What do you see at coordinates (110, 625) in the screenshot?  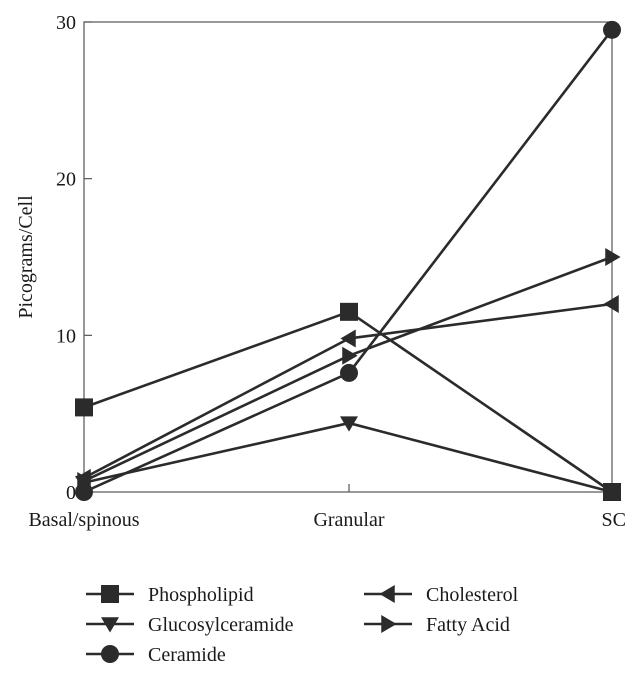 I see `legend-marker-triangle-down` at bounding box center [110, 625].